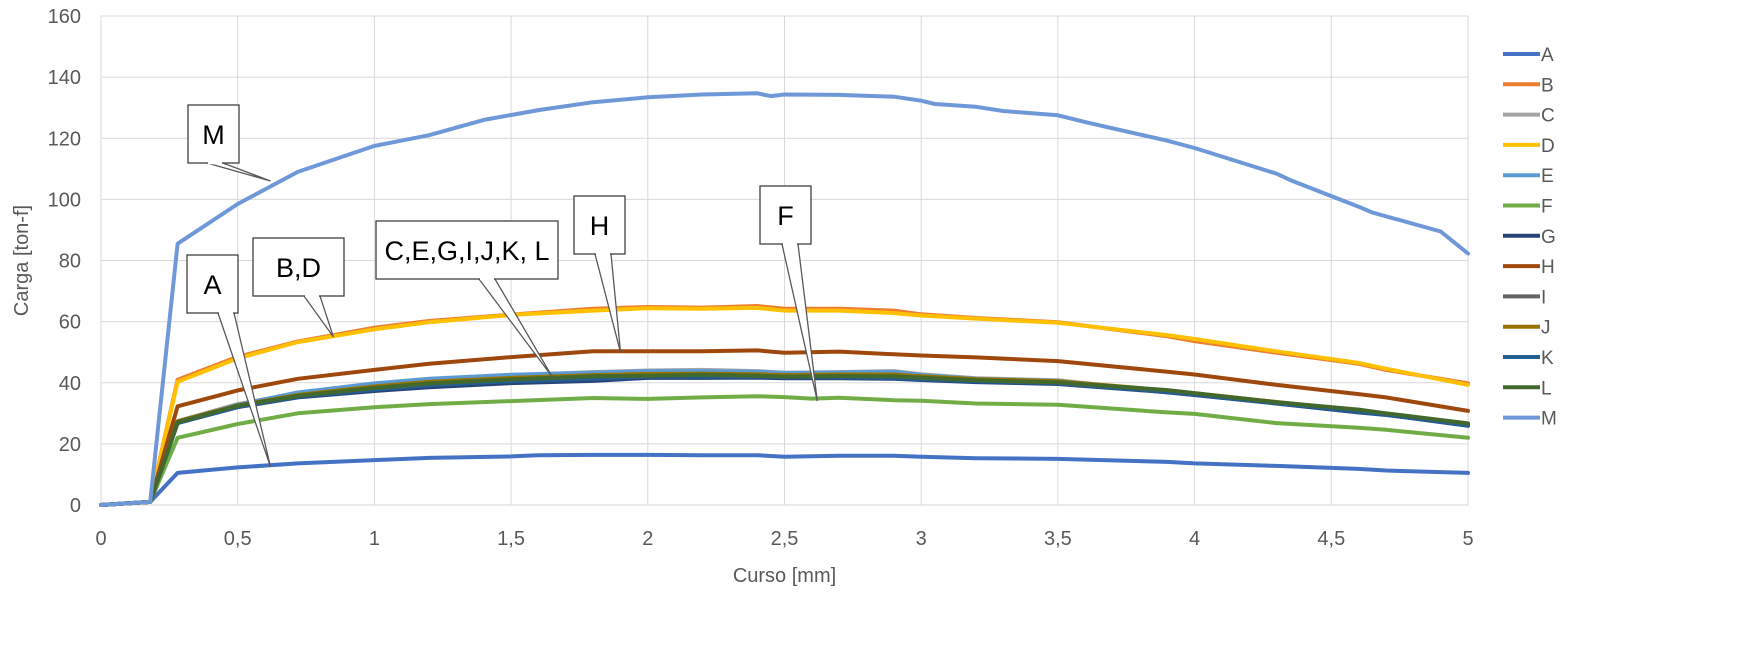  What do you see at coordinates (64, 78) in the screenshot?
I see `y-tick-label: 140` at bounding box center [64, 78].